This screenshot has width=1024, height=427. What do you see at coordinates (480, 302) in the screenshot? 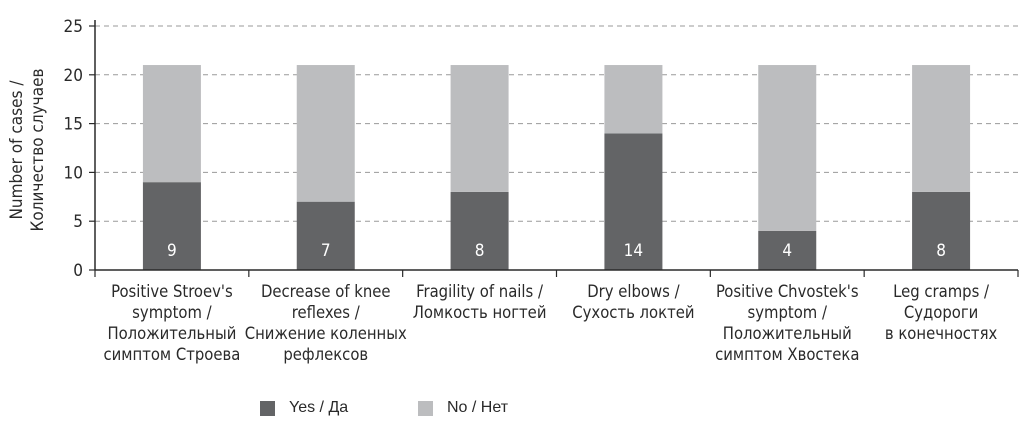
I see `category-label-3: Fragility of nails / Ломкость ногтей` at bounding box center [480, 302].